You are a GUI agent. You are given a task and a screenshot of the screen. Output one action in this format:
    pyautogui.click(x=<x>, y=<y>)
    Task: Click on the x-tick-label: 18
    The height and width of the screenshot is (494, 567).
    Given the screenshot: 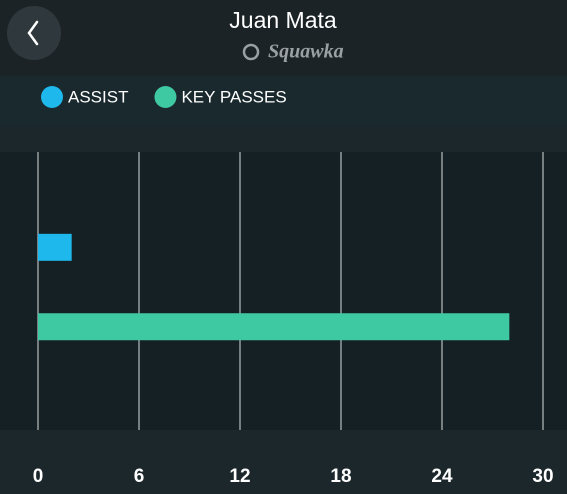 What is the action you would take?
    pyautogui.click(x=340, y=476)
    